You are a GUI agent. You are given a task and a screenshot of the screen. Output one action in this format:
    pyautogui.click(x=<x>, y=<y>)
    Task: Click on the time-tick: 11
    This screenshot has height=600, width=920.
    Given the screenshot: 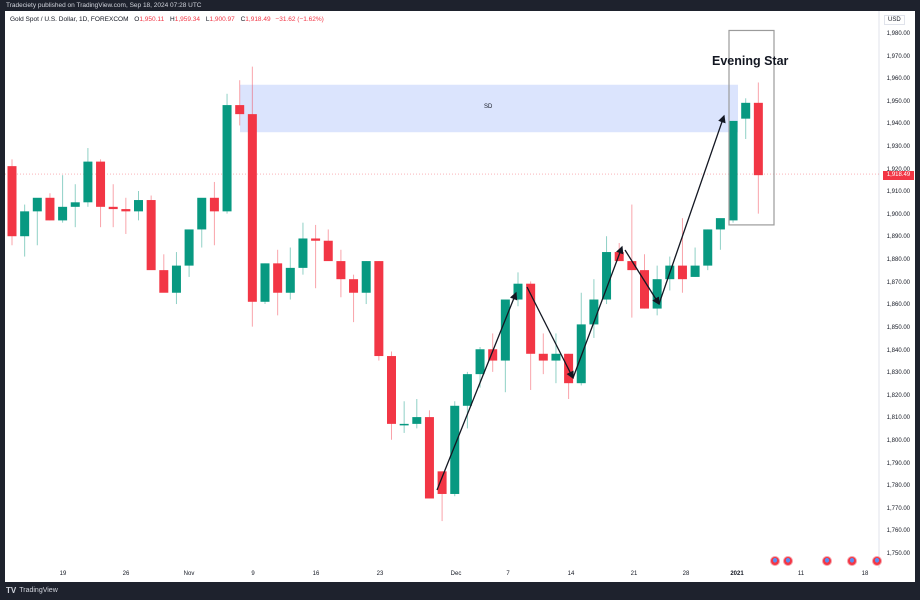 What is the action you would take?
    pyautogui.click(x=801, y=574)
    